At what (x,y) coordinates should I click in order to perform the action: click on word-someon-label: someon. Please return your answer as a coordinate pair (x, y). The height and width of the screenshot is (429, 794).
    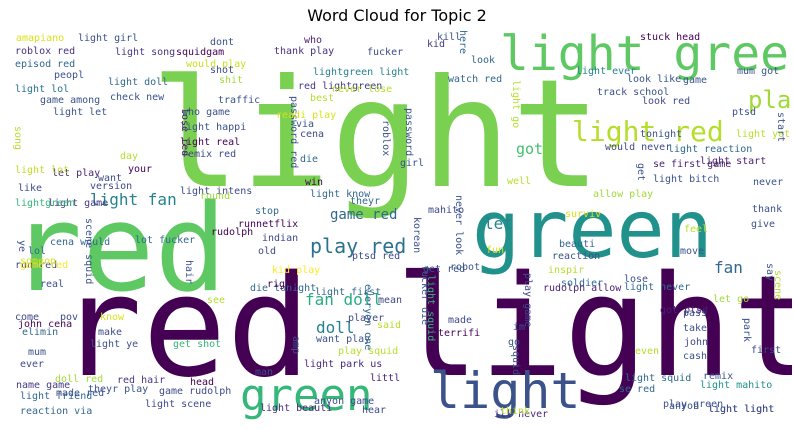
    Looking at the image, I should click on (38, 261).